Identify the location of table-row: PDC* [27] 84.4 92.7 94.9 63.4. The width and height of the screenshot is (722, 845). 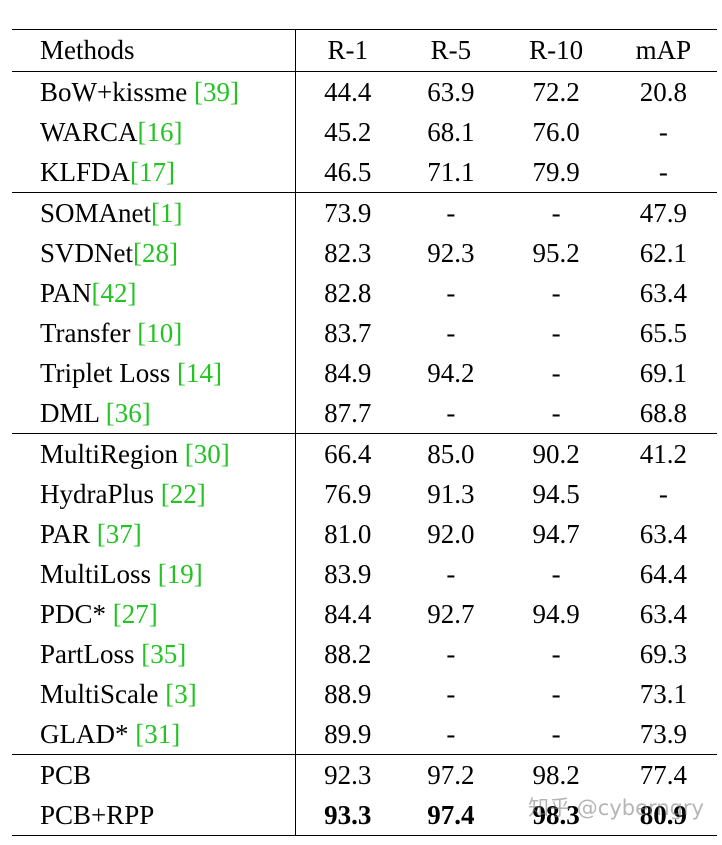
(364, 614).